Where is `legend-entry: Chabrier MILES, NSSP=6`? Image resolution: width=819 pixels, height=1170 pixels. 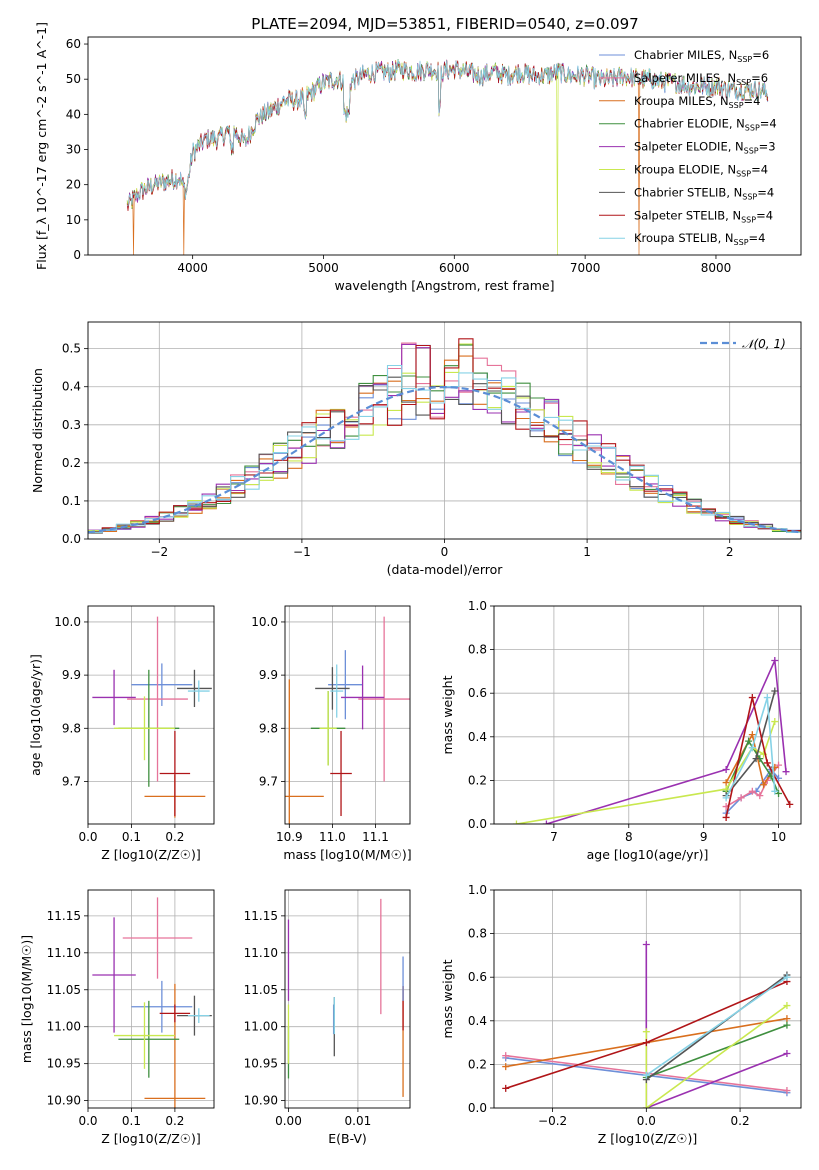
legend-entry: Chabrier MILES, NSSP=6 is located at coordinates (701, 56).